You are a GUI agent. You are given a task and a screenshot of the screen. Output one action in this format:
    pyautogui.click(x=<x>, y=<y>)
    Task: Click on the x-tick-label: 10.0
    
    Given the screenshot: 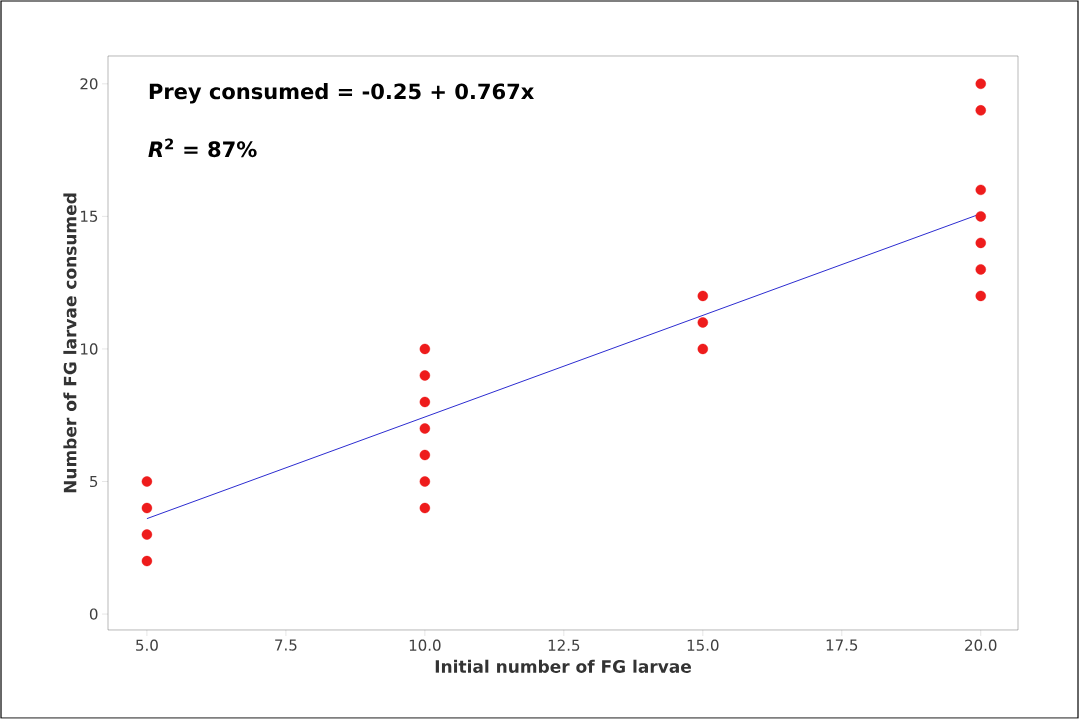 What is the action you would take?
    pyautogui.click(x=425, y=645)
    